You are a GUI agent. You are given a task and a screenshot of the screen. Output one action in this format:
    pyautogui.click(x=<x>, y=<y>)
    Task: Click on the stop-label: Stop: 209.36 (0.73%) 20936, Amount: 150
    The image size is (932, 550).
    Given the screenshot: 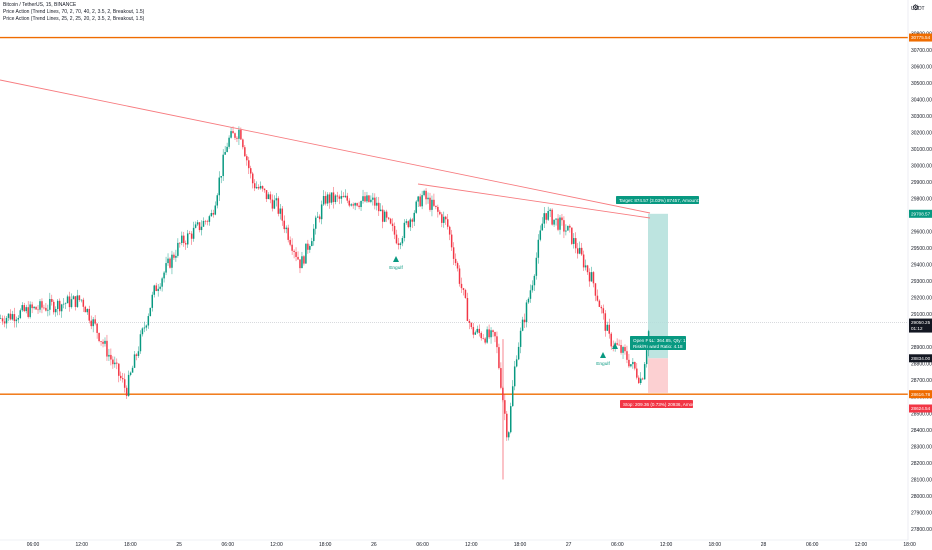 What is the action you would take?
    pyautogui.click(x=664, y=404)
    